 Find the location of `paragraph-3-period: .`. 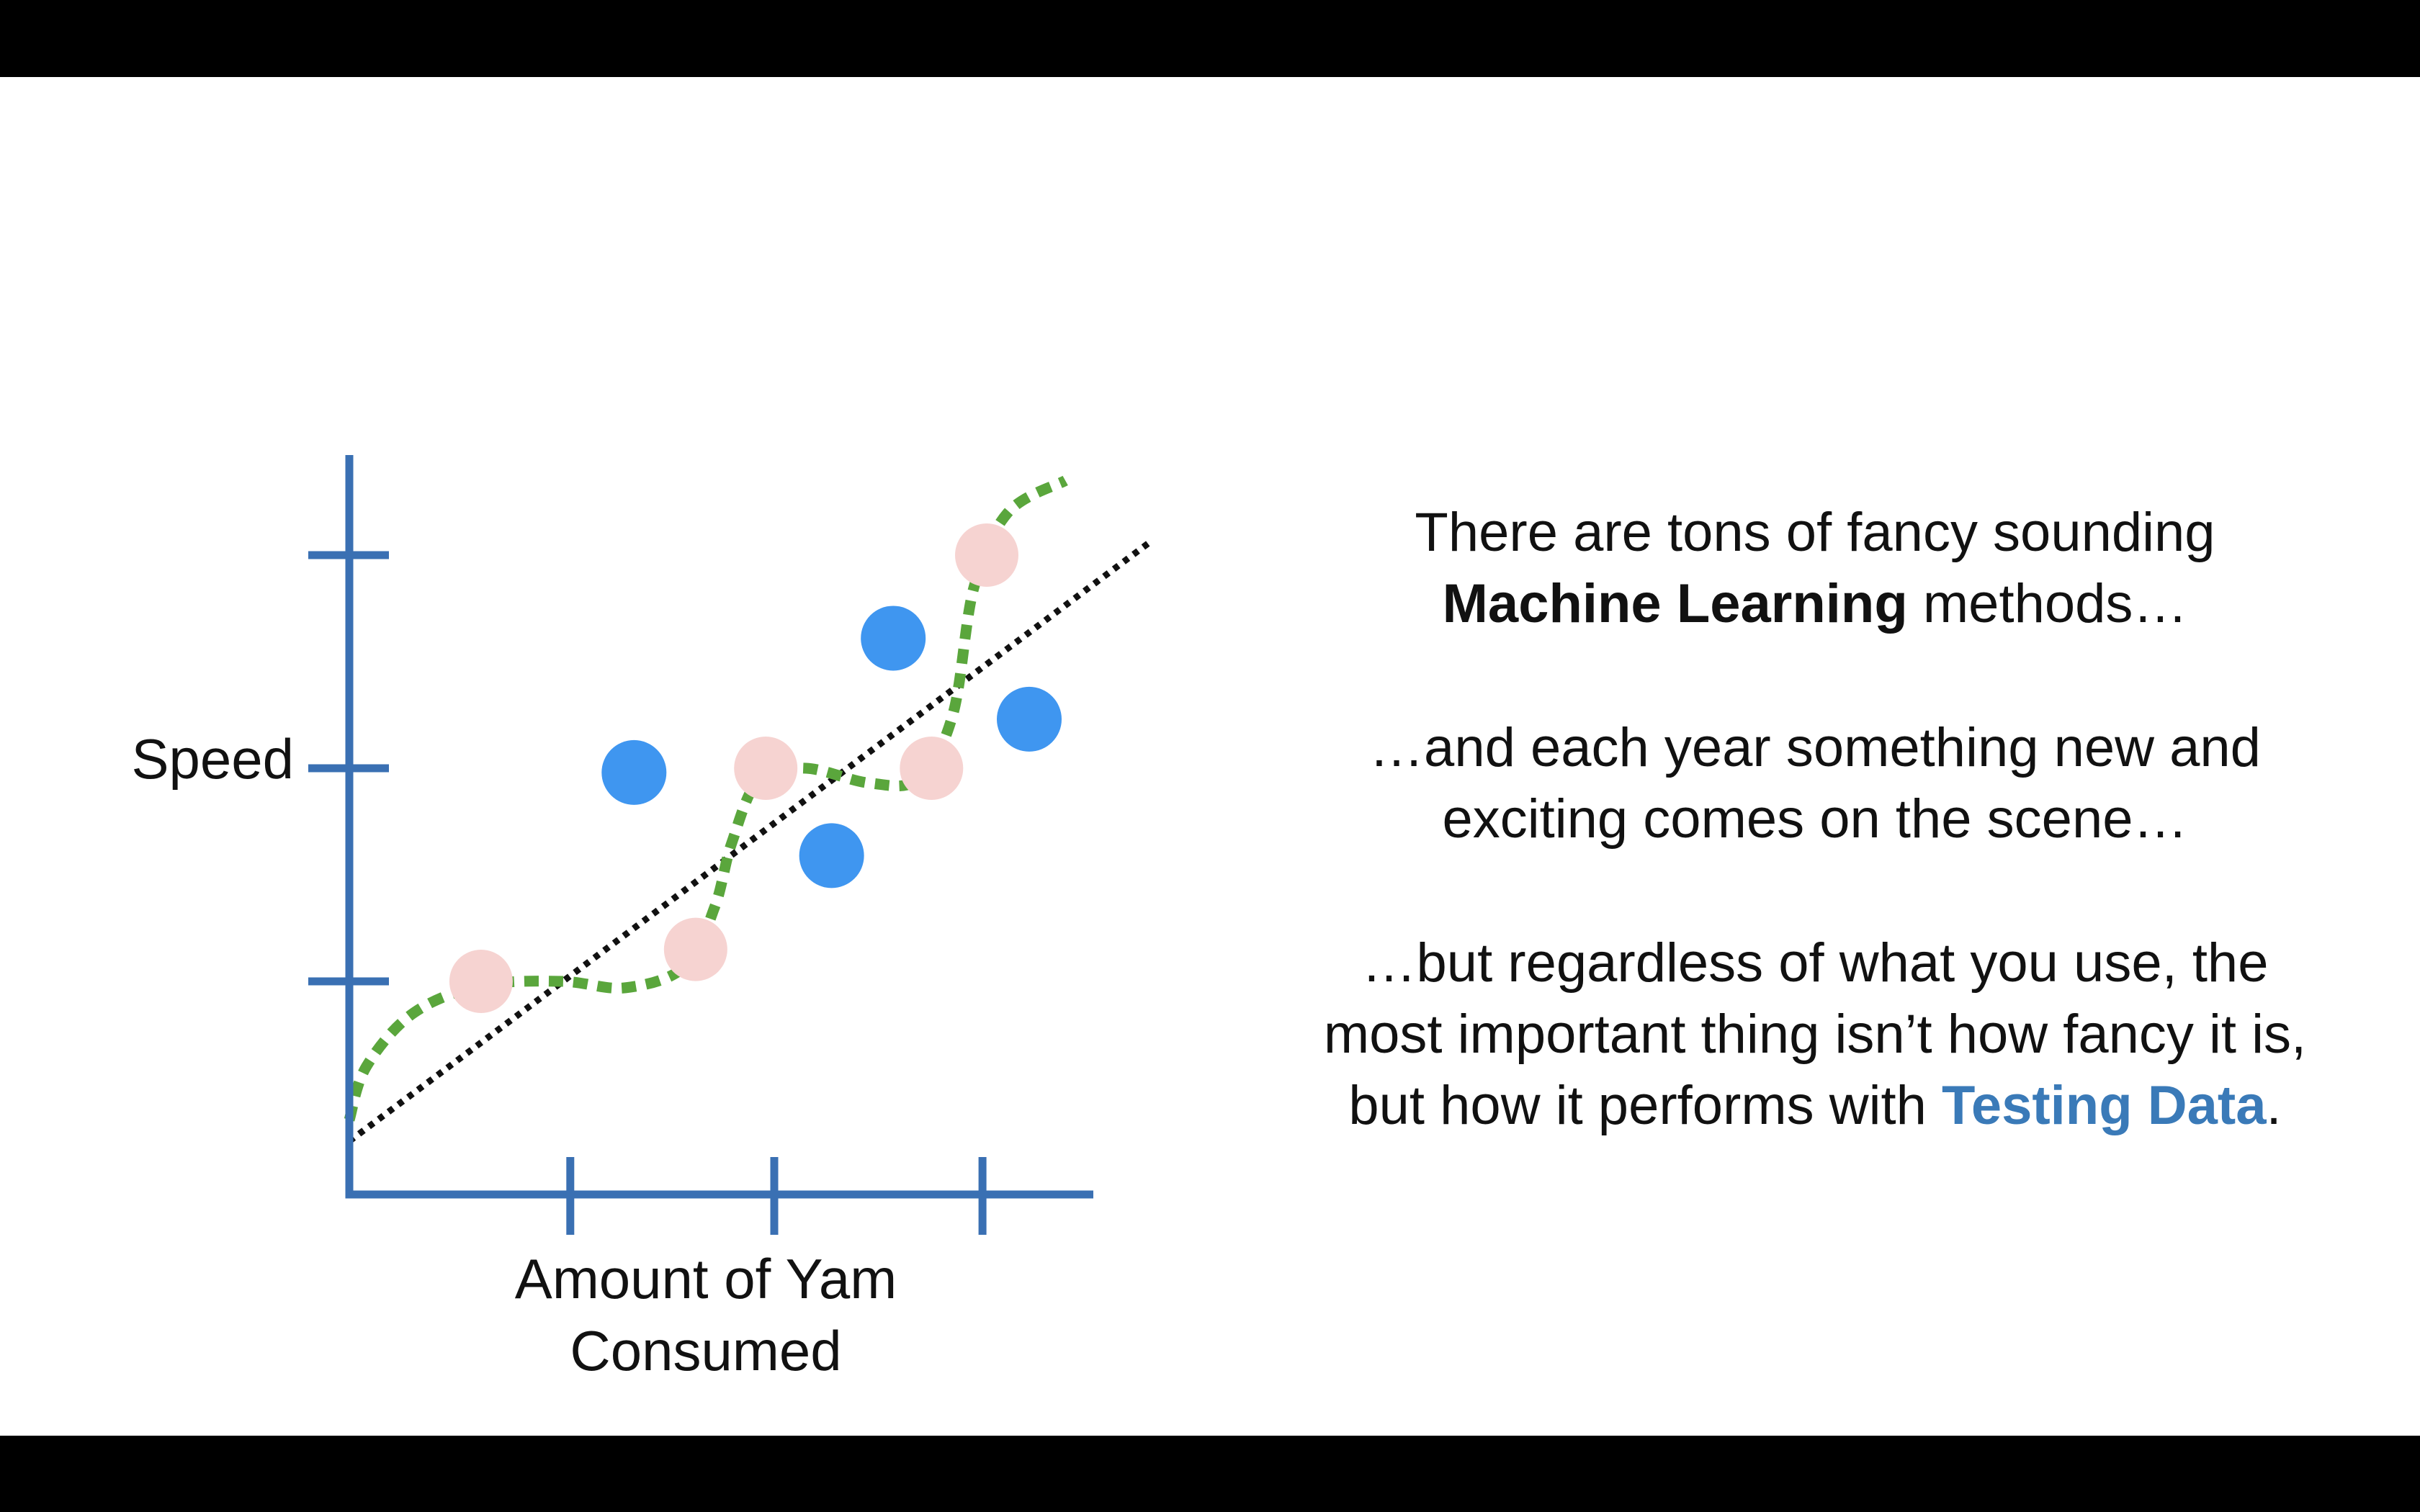

paragraph-3-period: . is located at coordinates (2274, 1105).